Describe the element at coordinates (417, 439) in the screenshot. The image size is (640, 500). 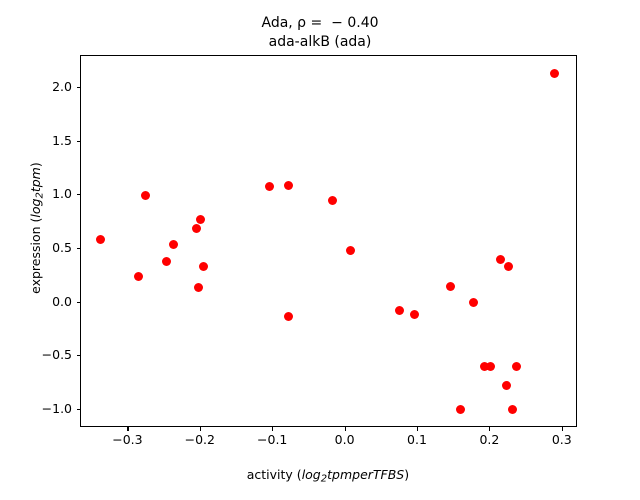
I see `x-axis-tick-label: 0.1` at that location.